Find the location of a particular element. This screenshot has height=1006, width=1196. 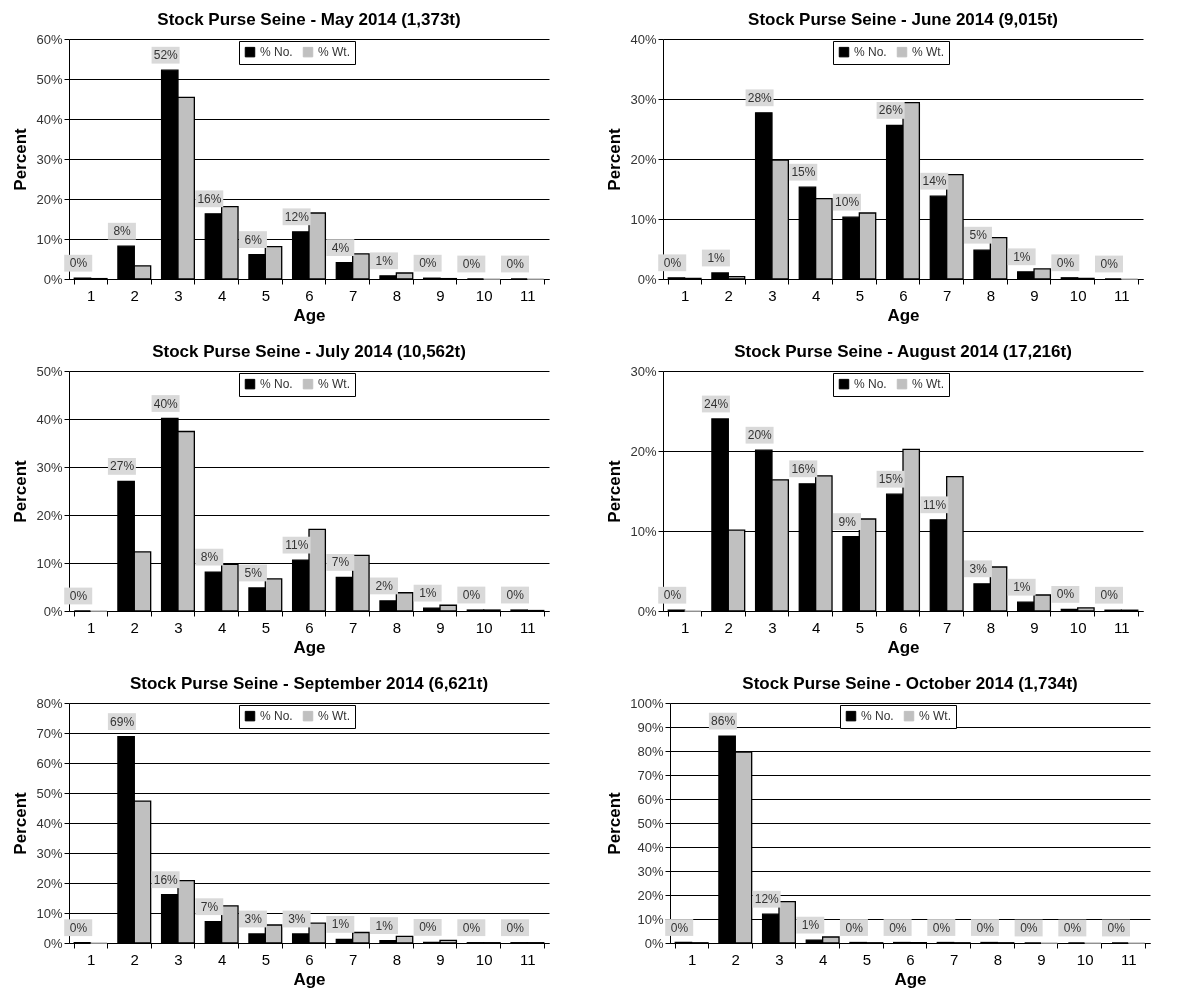

data-label: 5% is located at coordinates (253, 572).